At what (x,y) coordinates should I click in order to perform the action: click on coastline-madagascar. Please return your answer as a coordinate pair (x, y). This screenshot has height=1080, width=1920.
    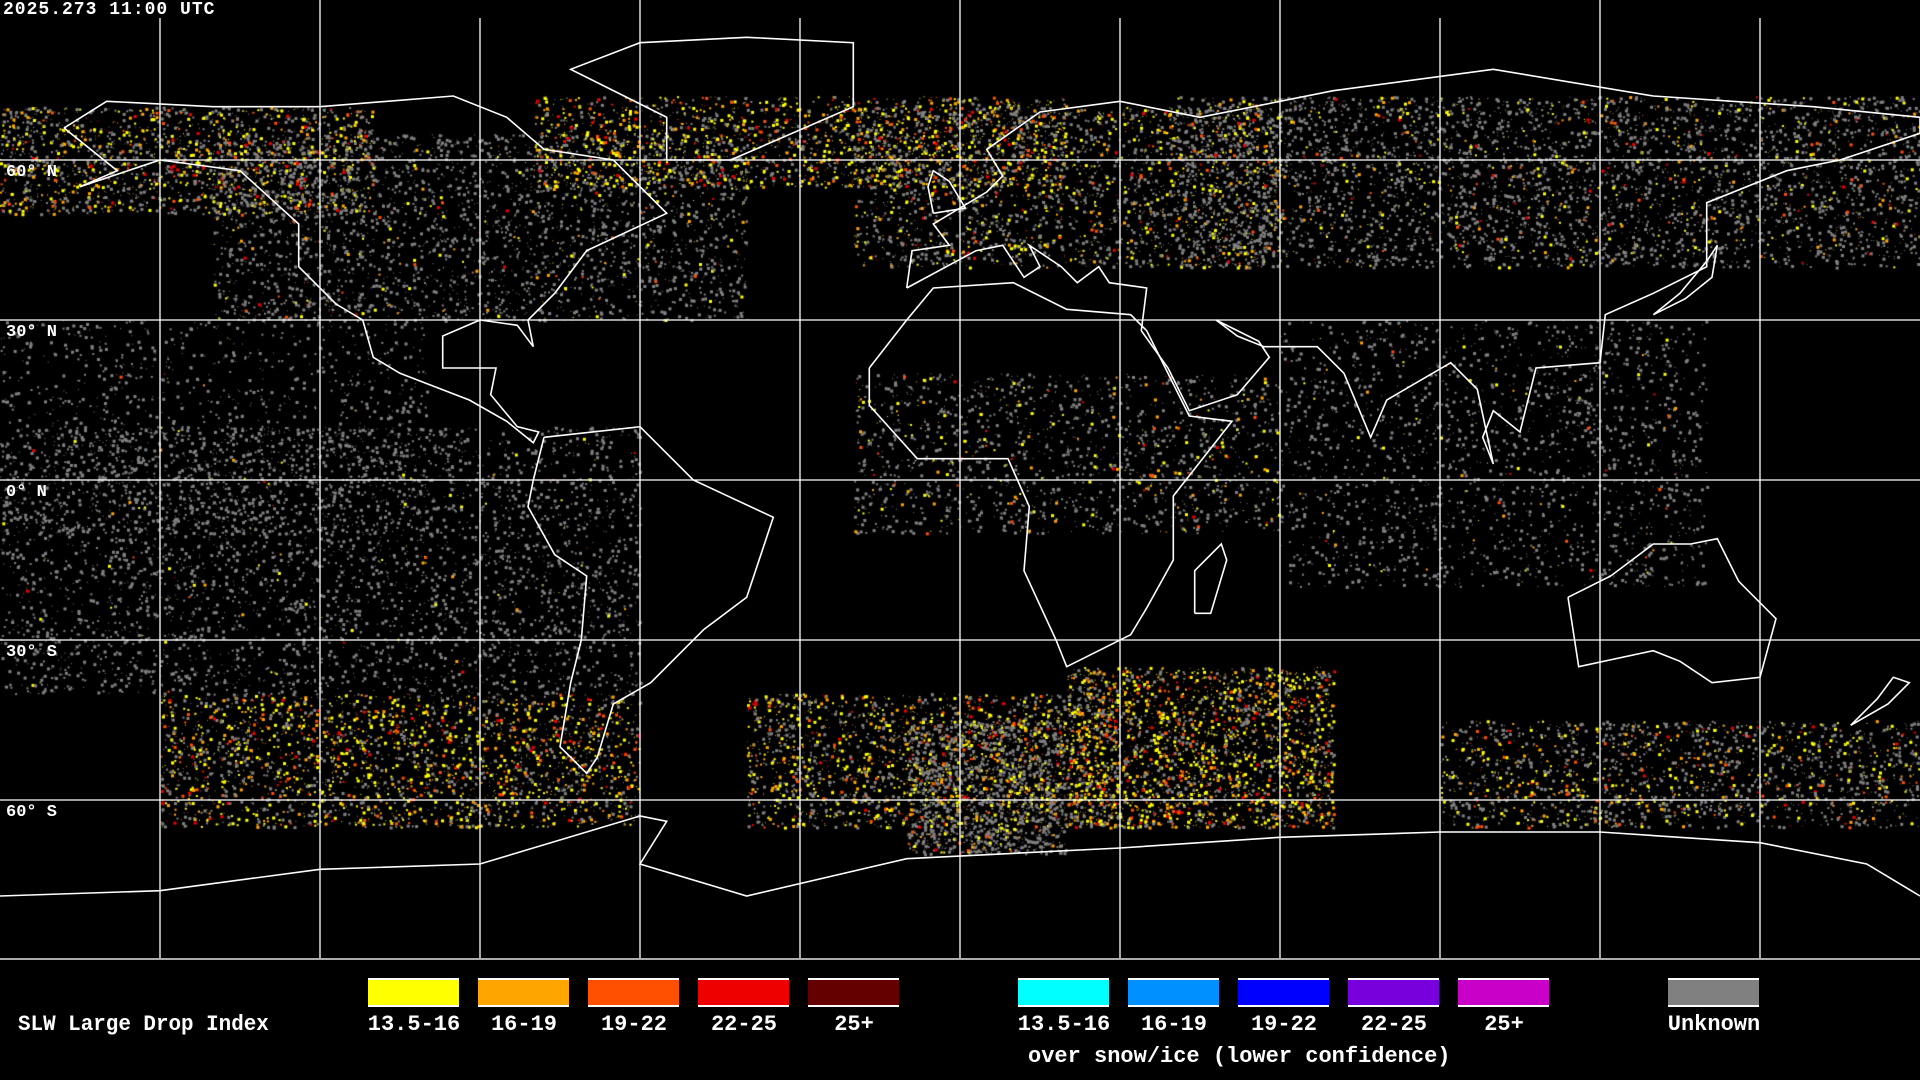
    Looking at the image, I should click on (1210, 578).